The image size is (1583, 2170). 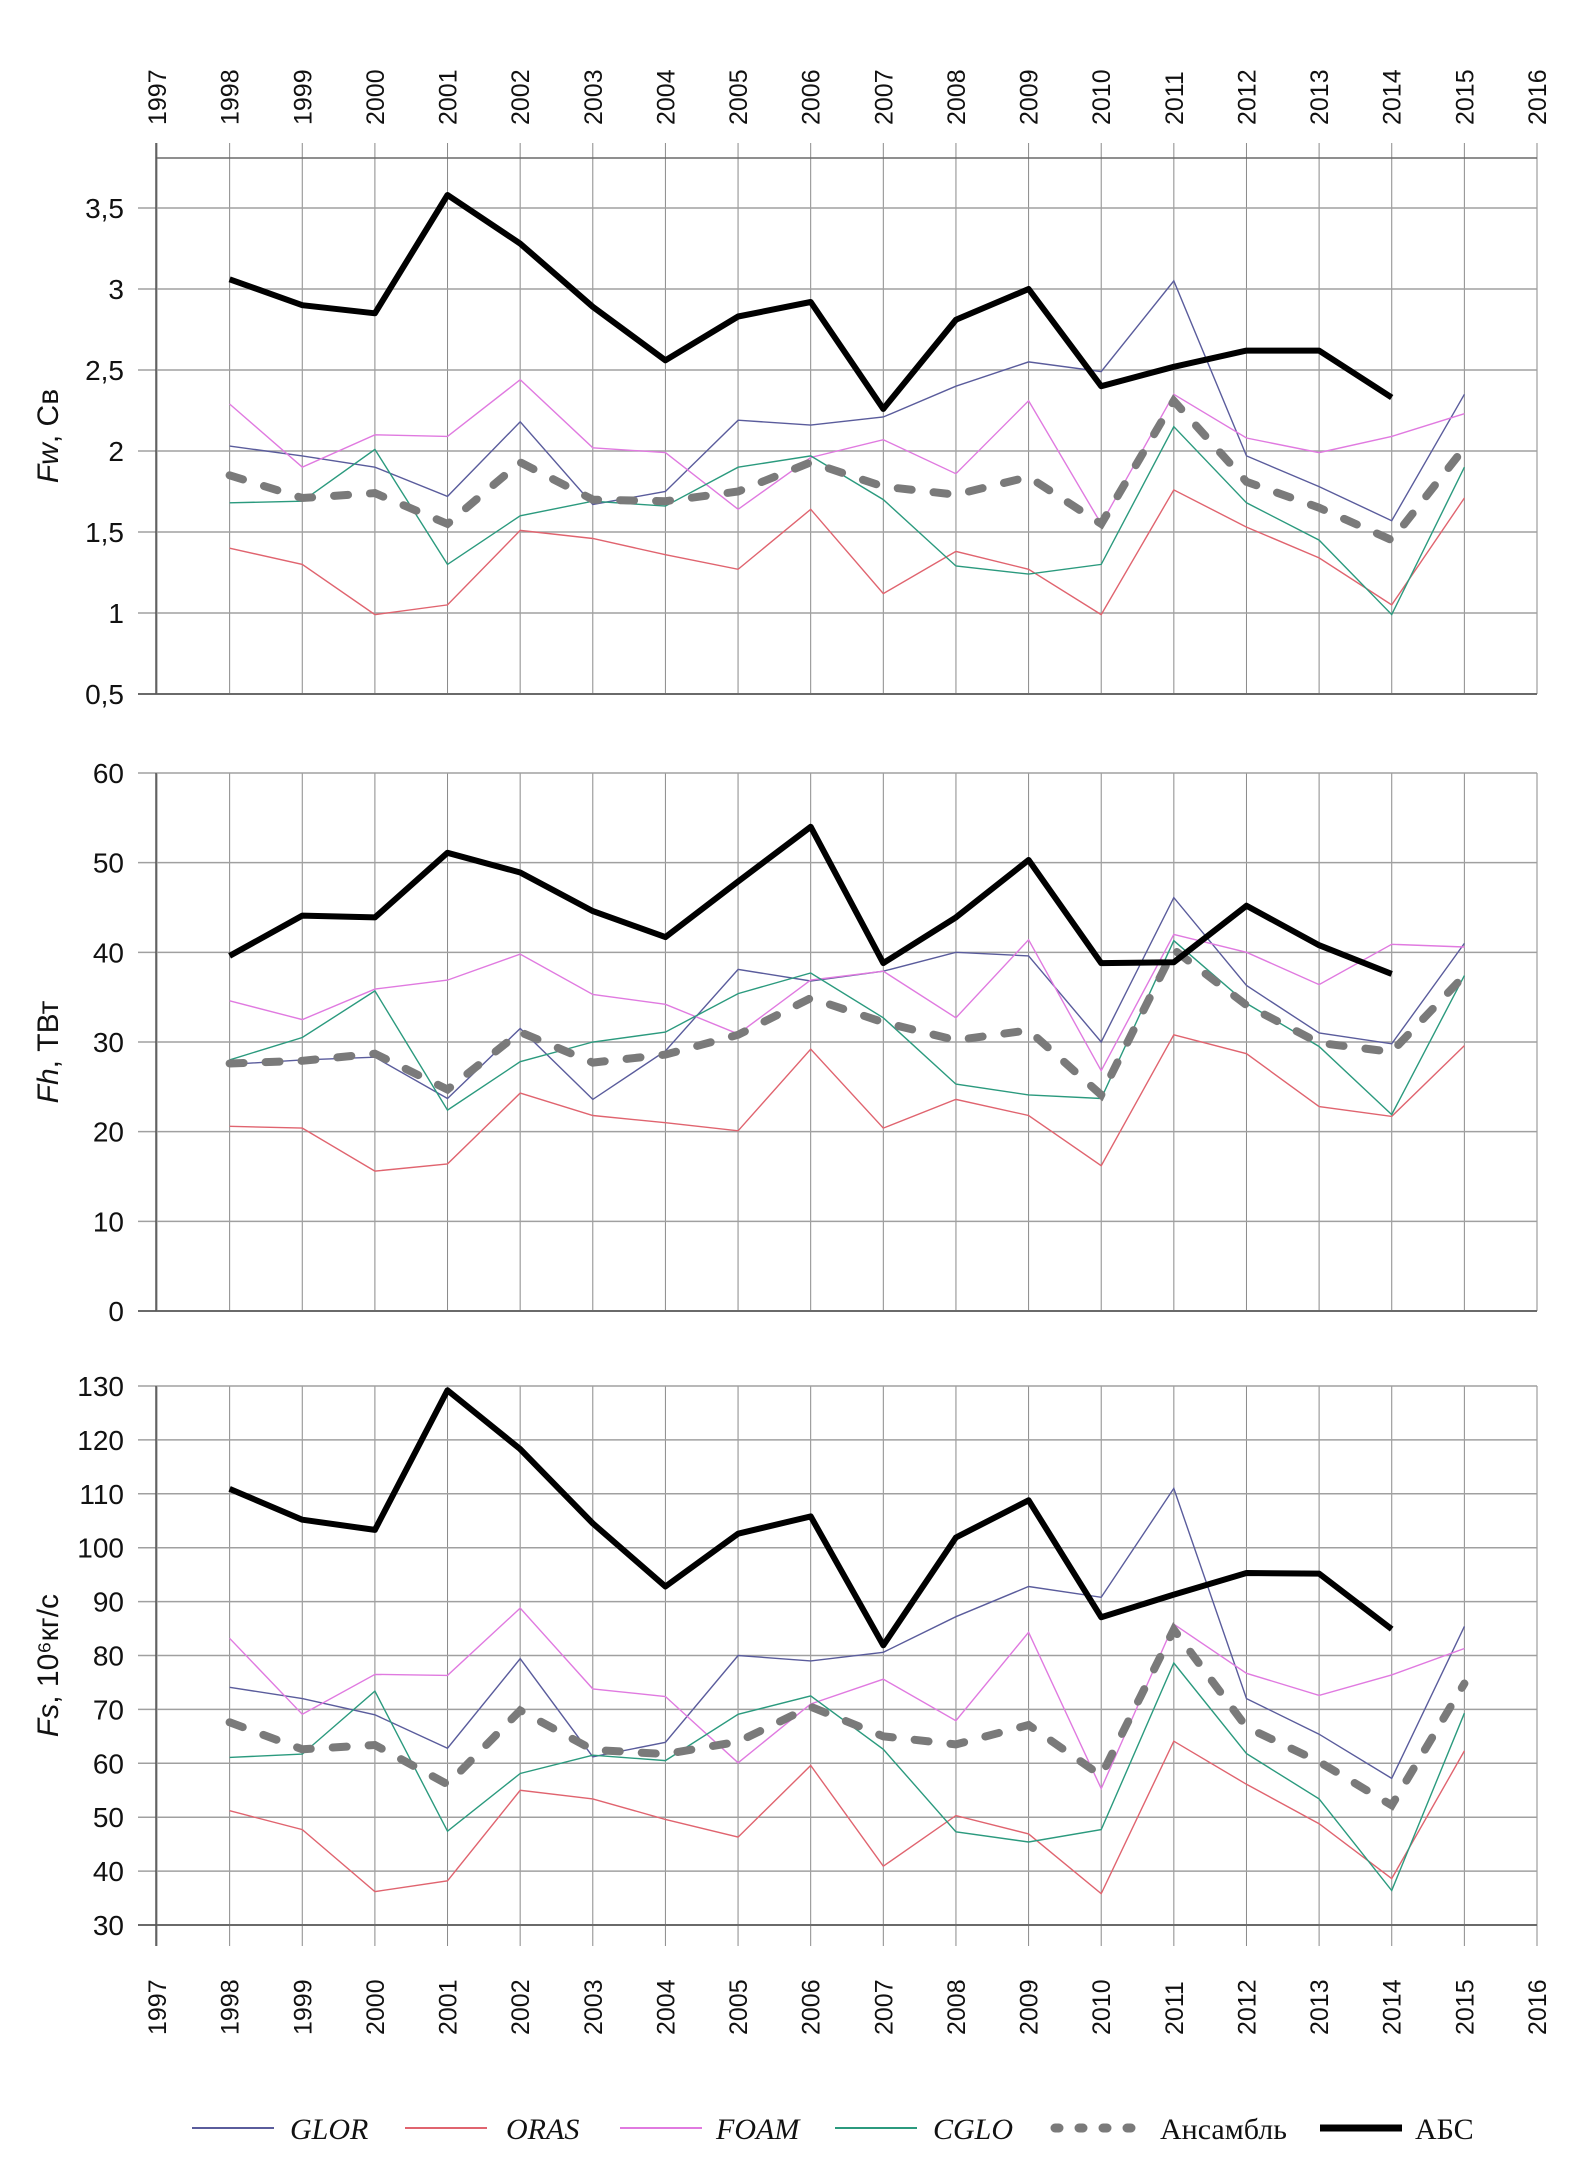 What do you see at coordinates (108, 952) in the screenshot?
I see `y-tick-label: 40` at bounding box center [108, 952].